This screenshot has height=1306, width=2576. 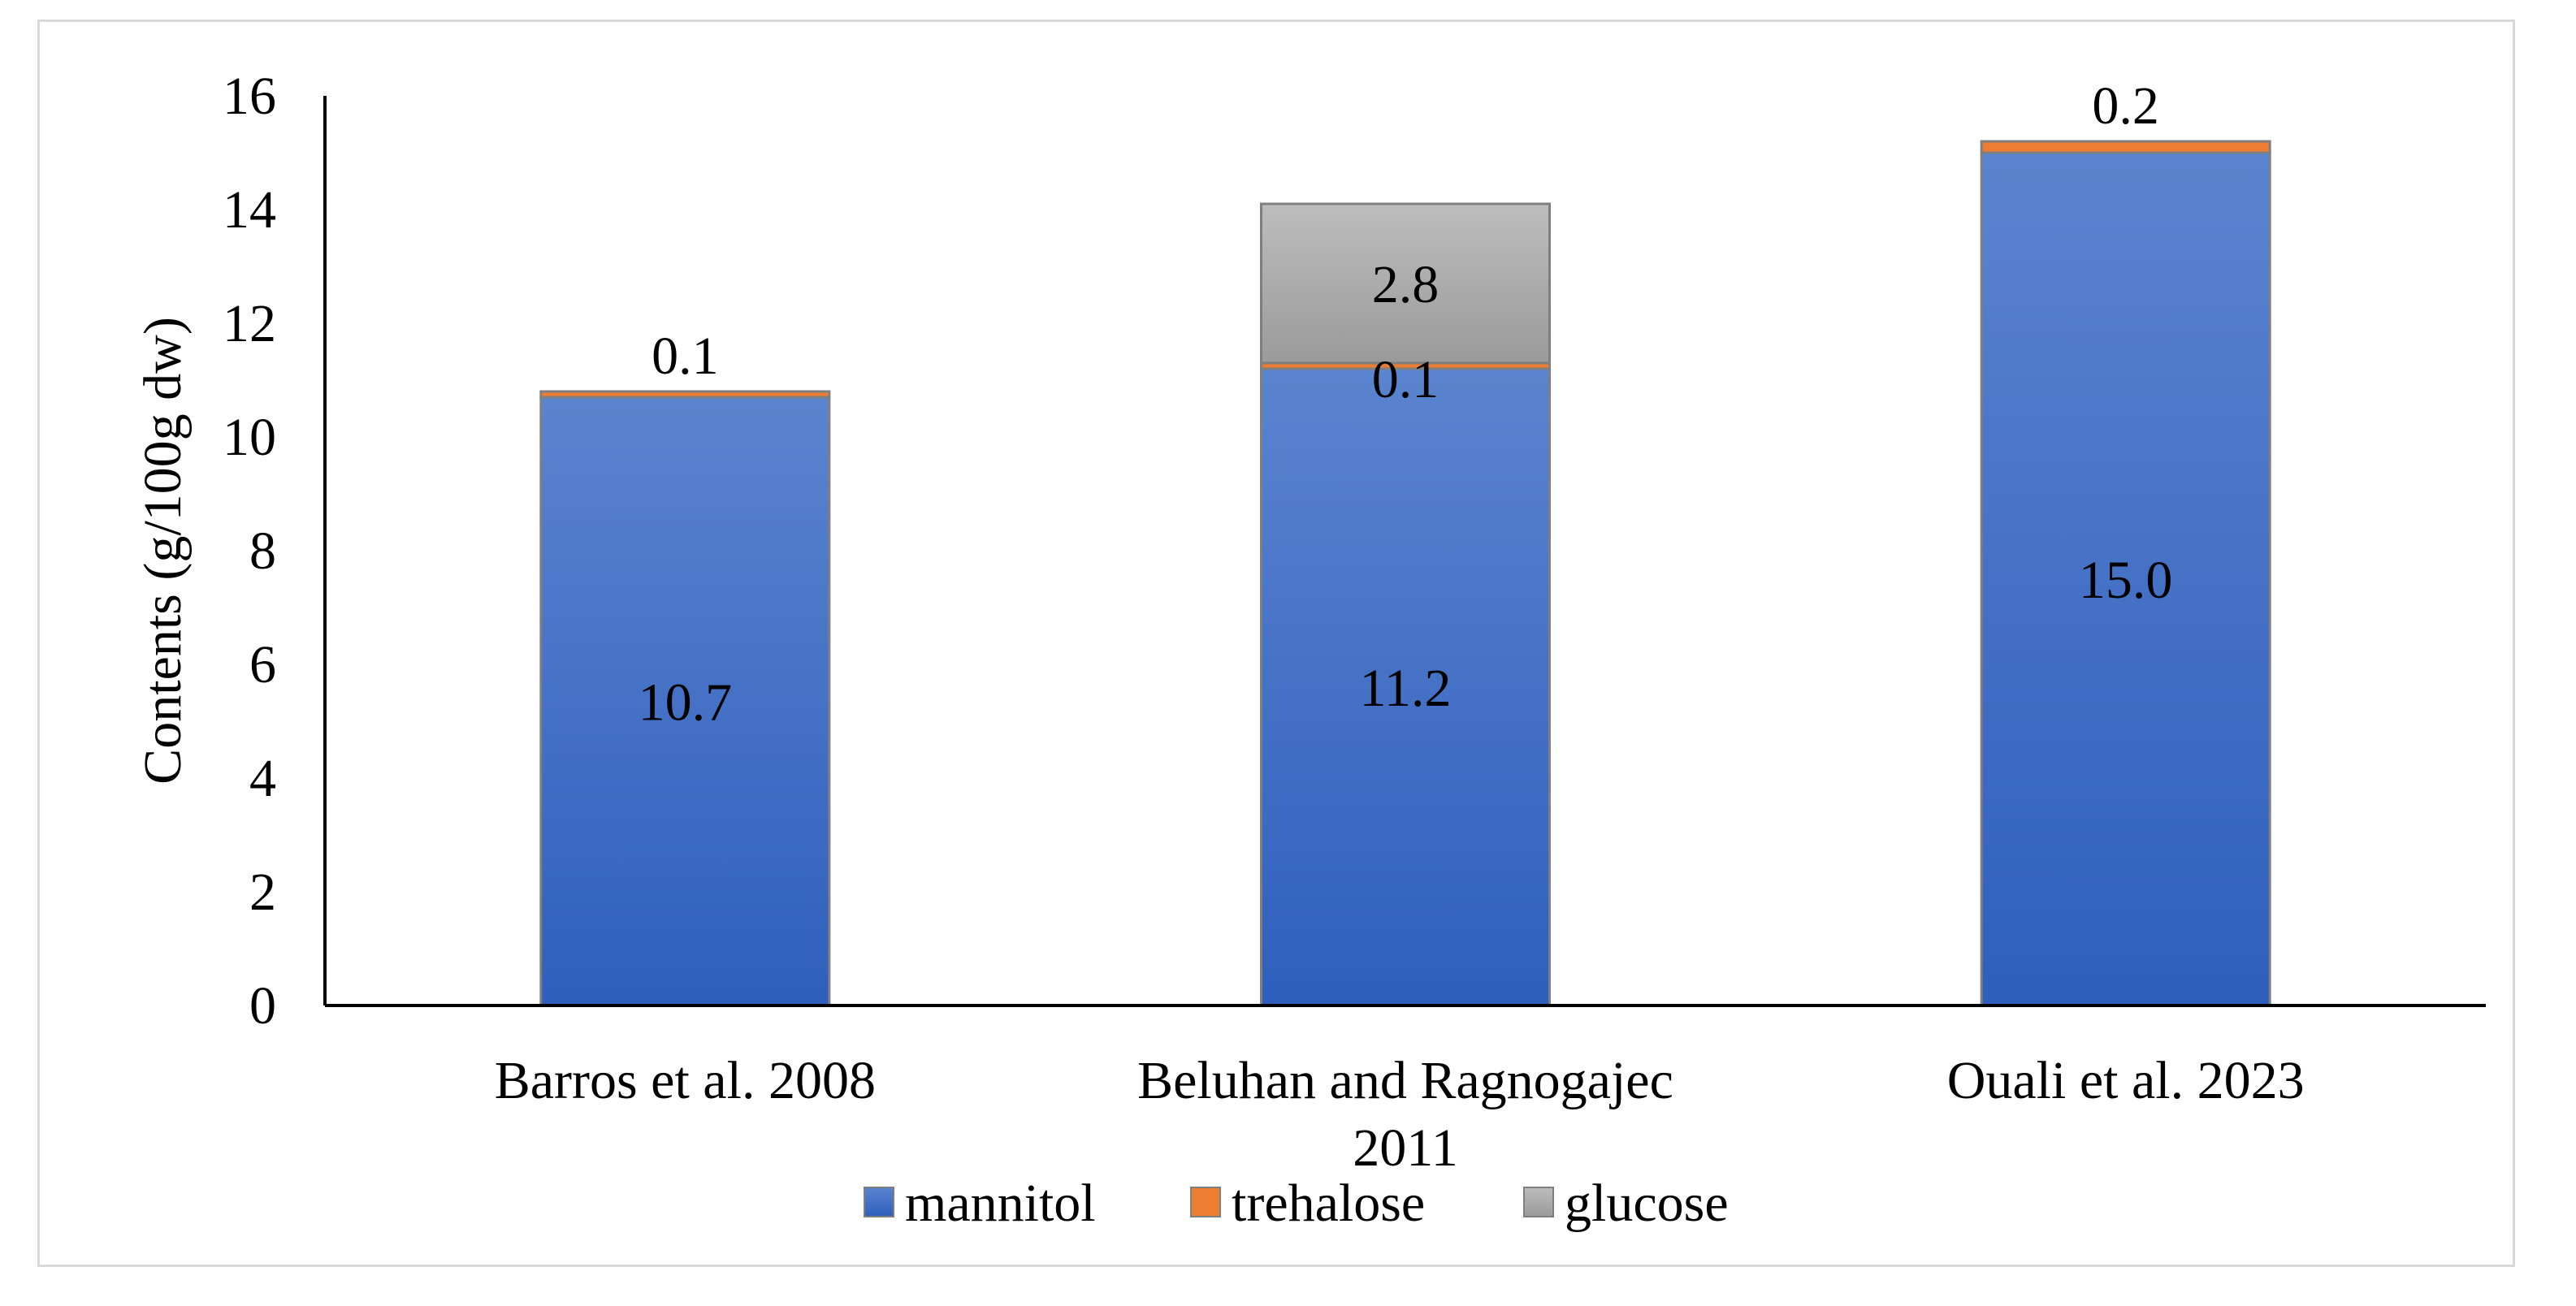 I want to click on data-label-mannitol-1: 10.7, so click(x=686, y=703).